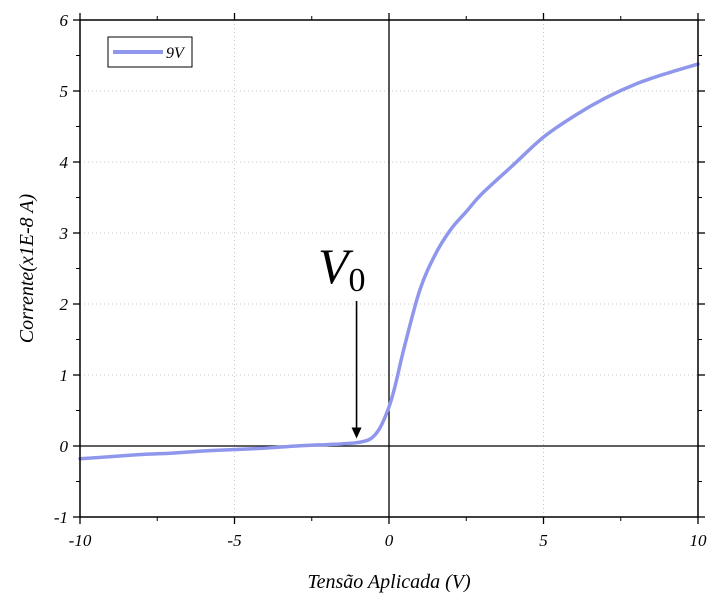  What do you see at coordinates (64, 91) in the screenshot?
I see `y-tick-label: 5` at bounding box center [64, 91].